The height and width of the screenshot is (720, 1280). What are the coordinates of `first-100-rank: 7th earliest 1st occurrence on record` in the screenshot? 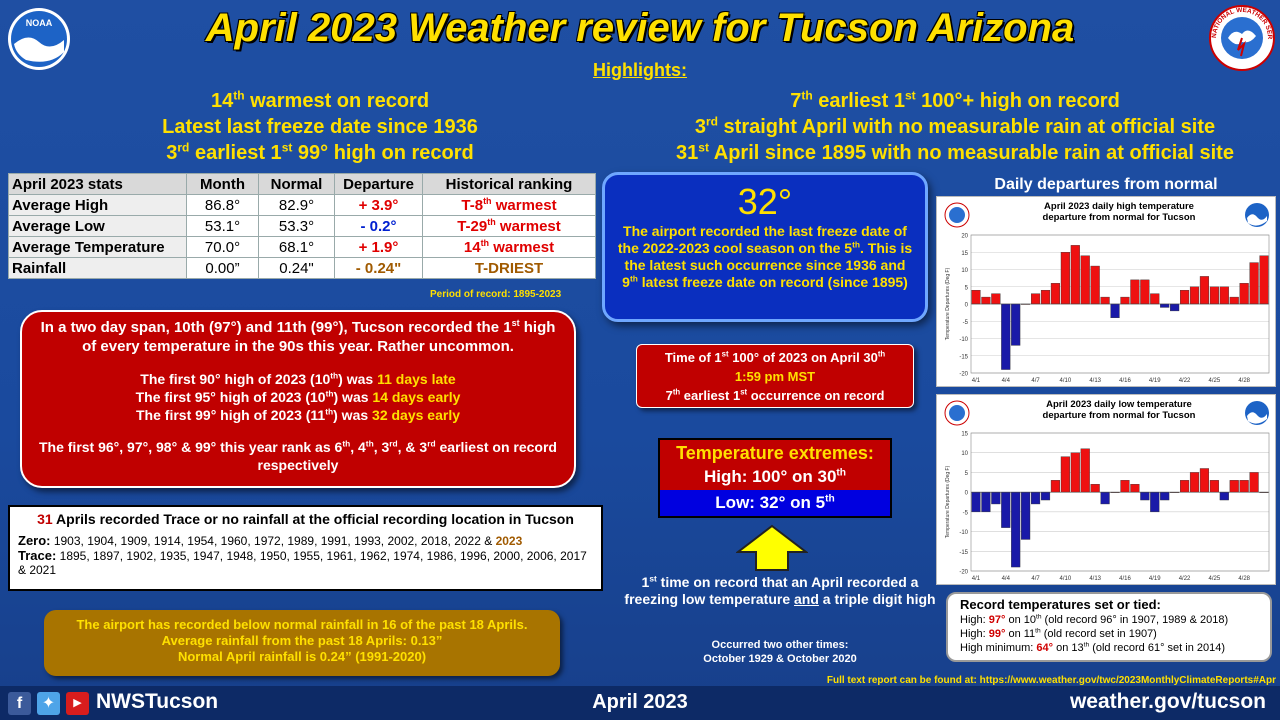 It's located at (775, 395).